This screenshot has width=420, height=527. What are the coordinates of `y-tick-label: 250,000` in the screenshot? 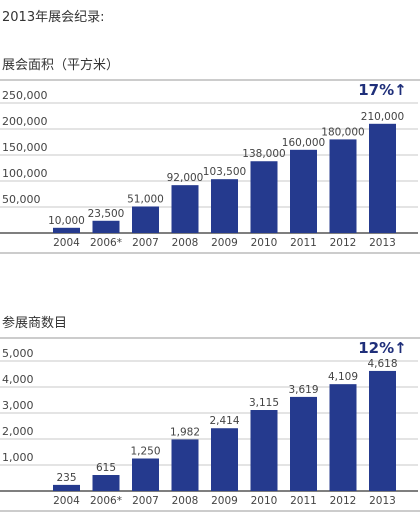 It's located at (25, 95).